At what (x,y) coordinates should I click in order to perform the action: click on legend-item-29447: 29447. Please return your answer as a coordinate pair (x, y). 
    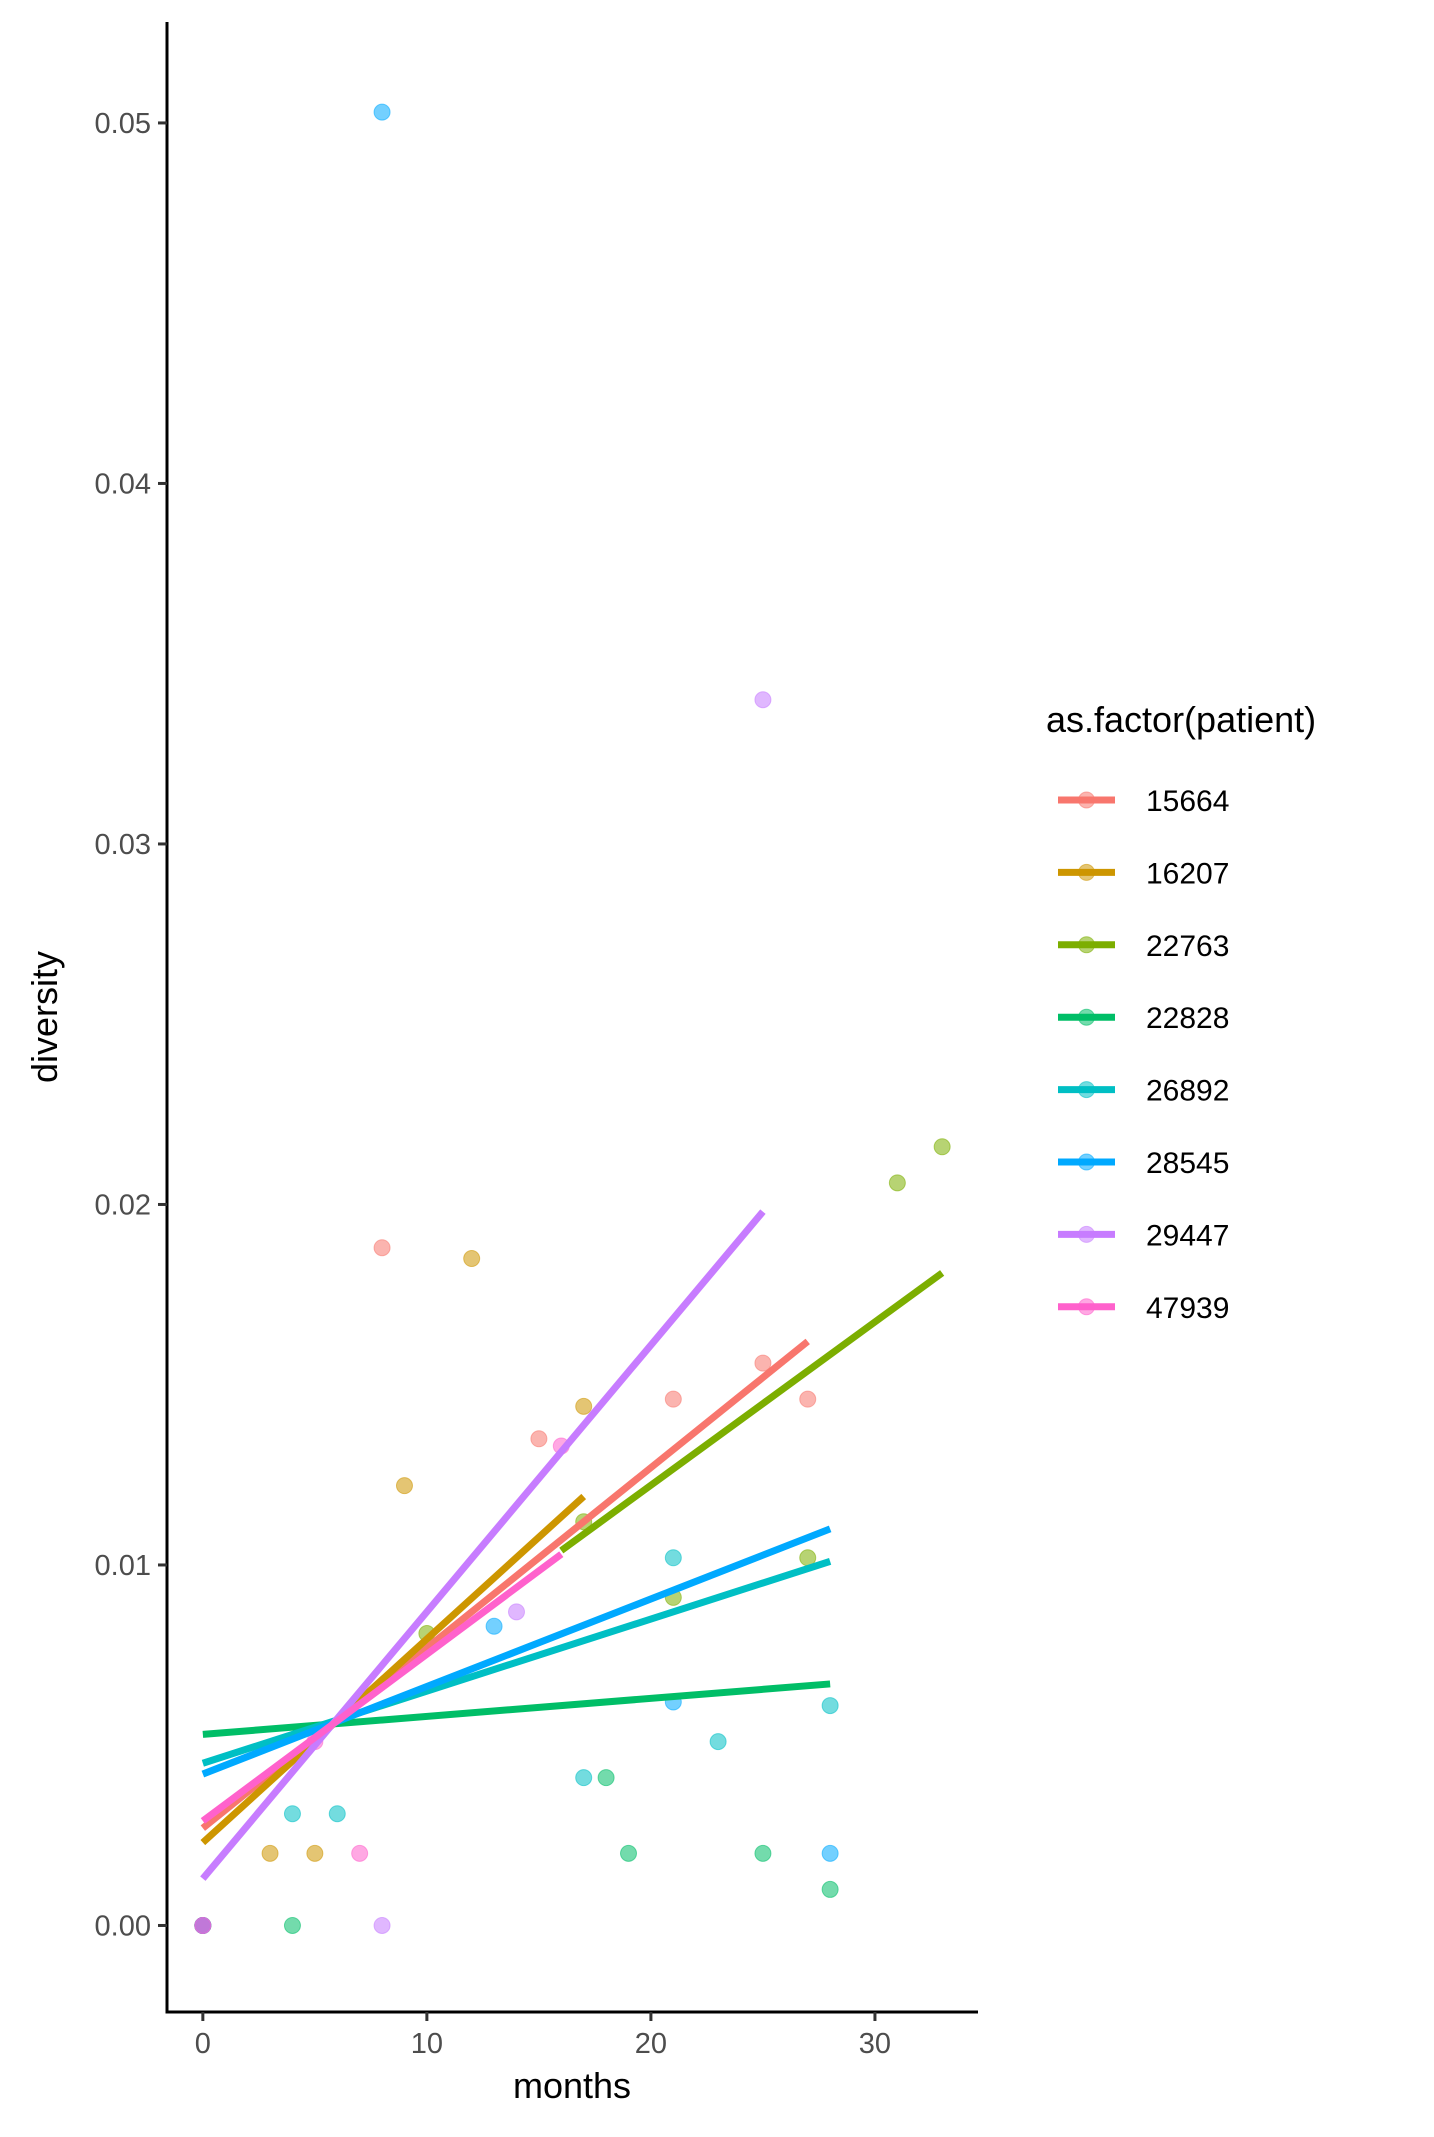
    Looking at the image, I should click on (1143, 1235).